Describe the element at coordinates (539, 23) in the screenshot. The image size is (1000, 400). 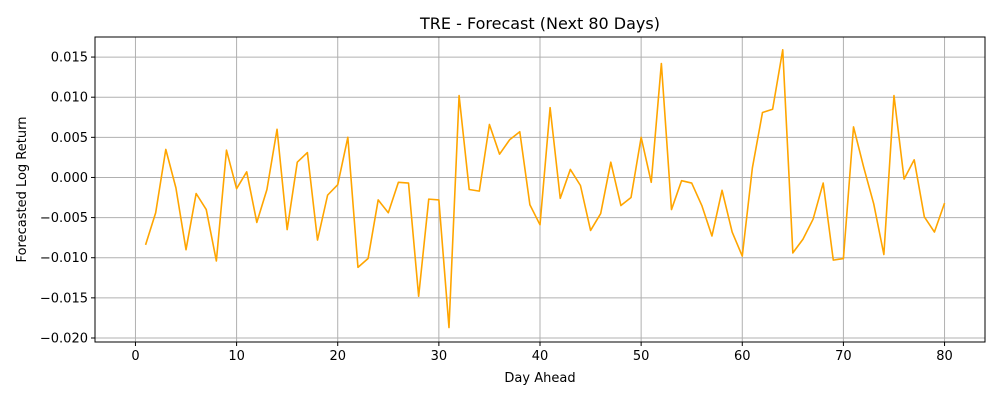
I see `chart-title: TRE - Forecast (Next 80 Days)` at that location.